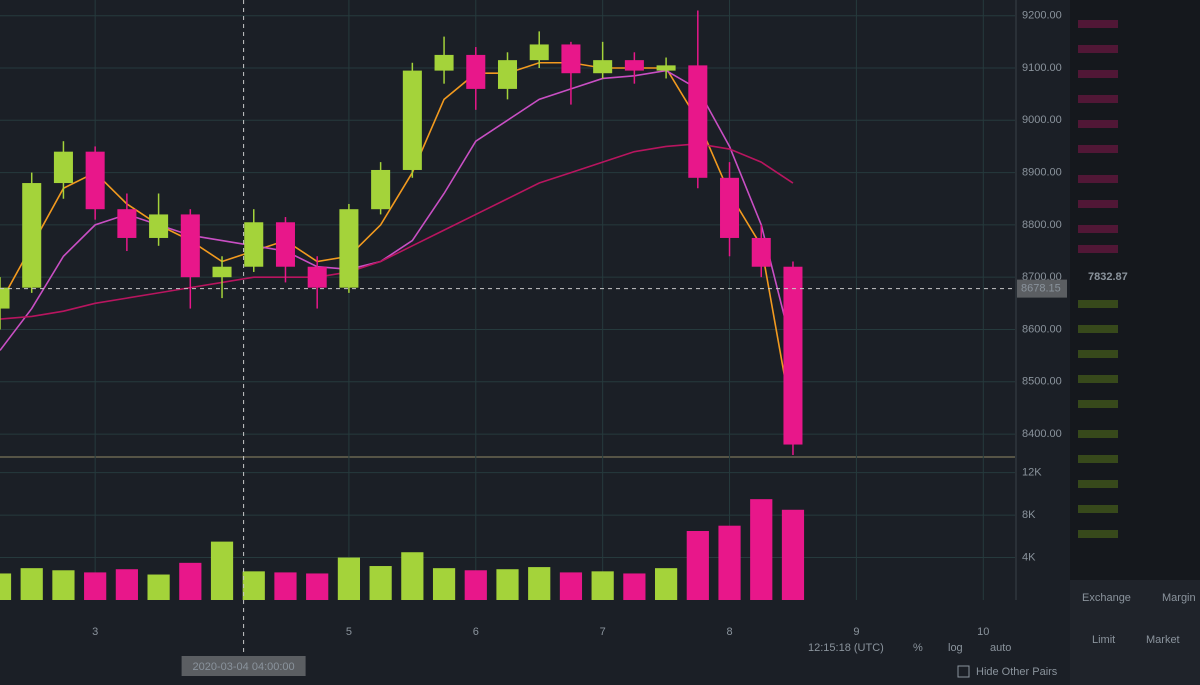 This screenshot has width=1200, height=685. Describe the element at coordinates (1042, 172) in the screenshot. I see `y-tick-label: 8900.00` at that location.